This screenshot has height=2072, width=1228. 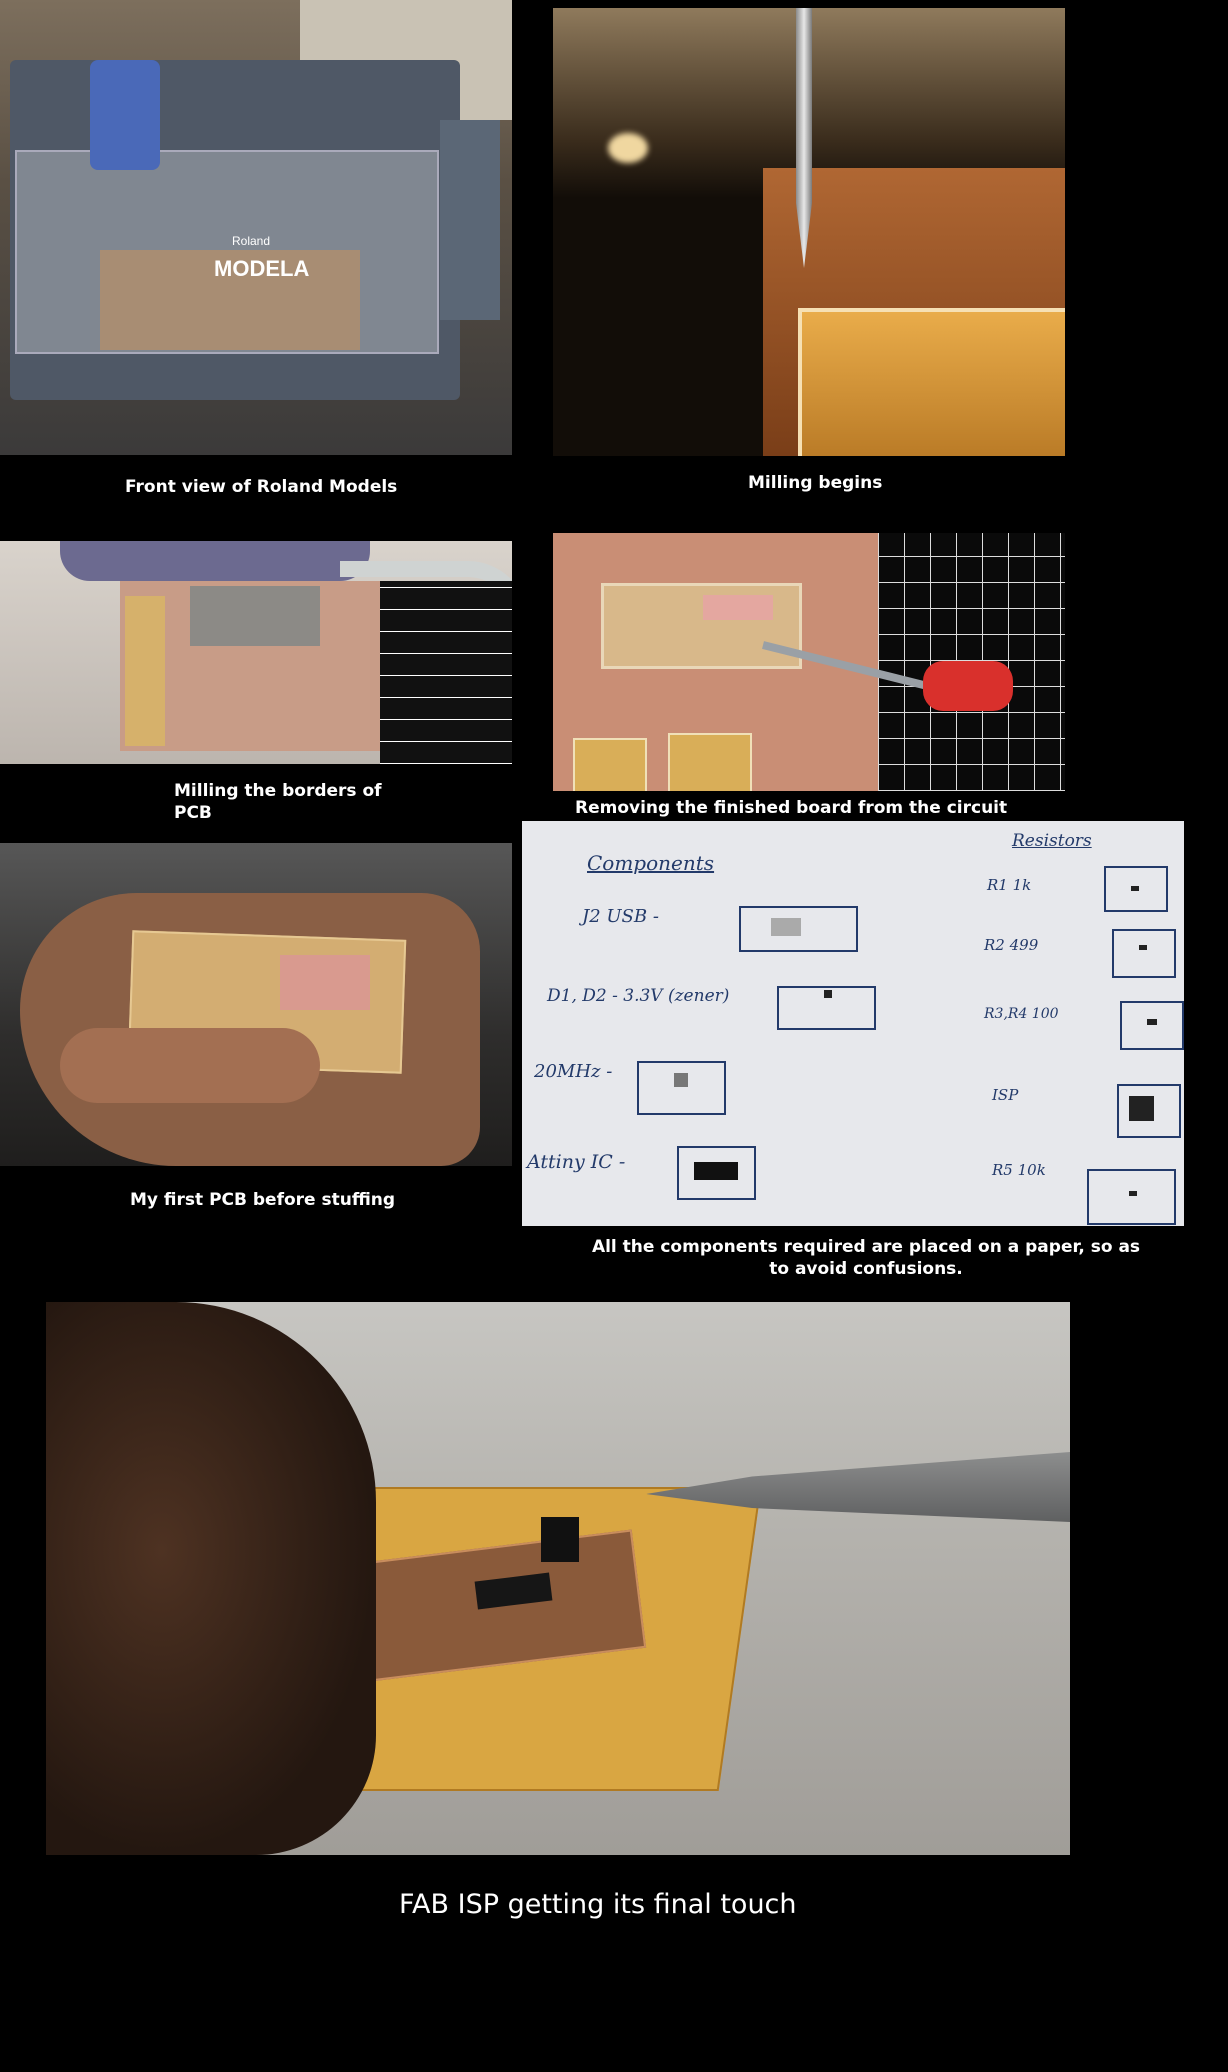 I want to click on caption-milling-begins: Milling begins, so click(x=815, y=483).